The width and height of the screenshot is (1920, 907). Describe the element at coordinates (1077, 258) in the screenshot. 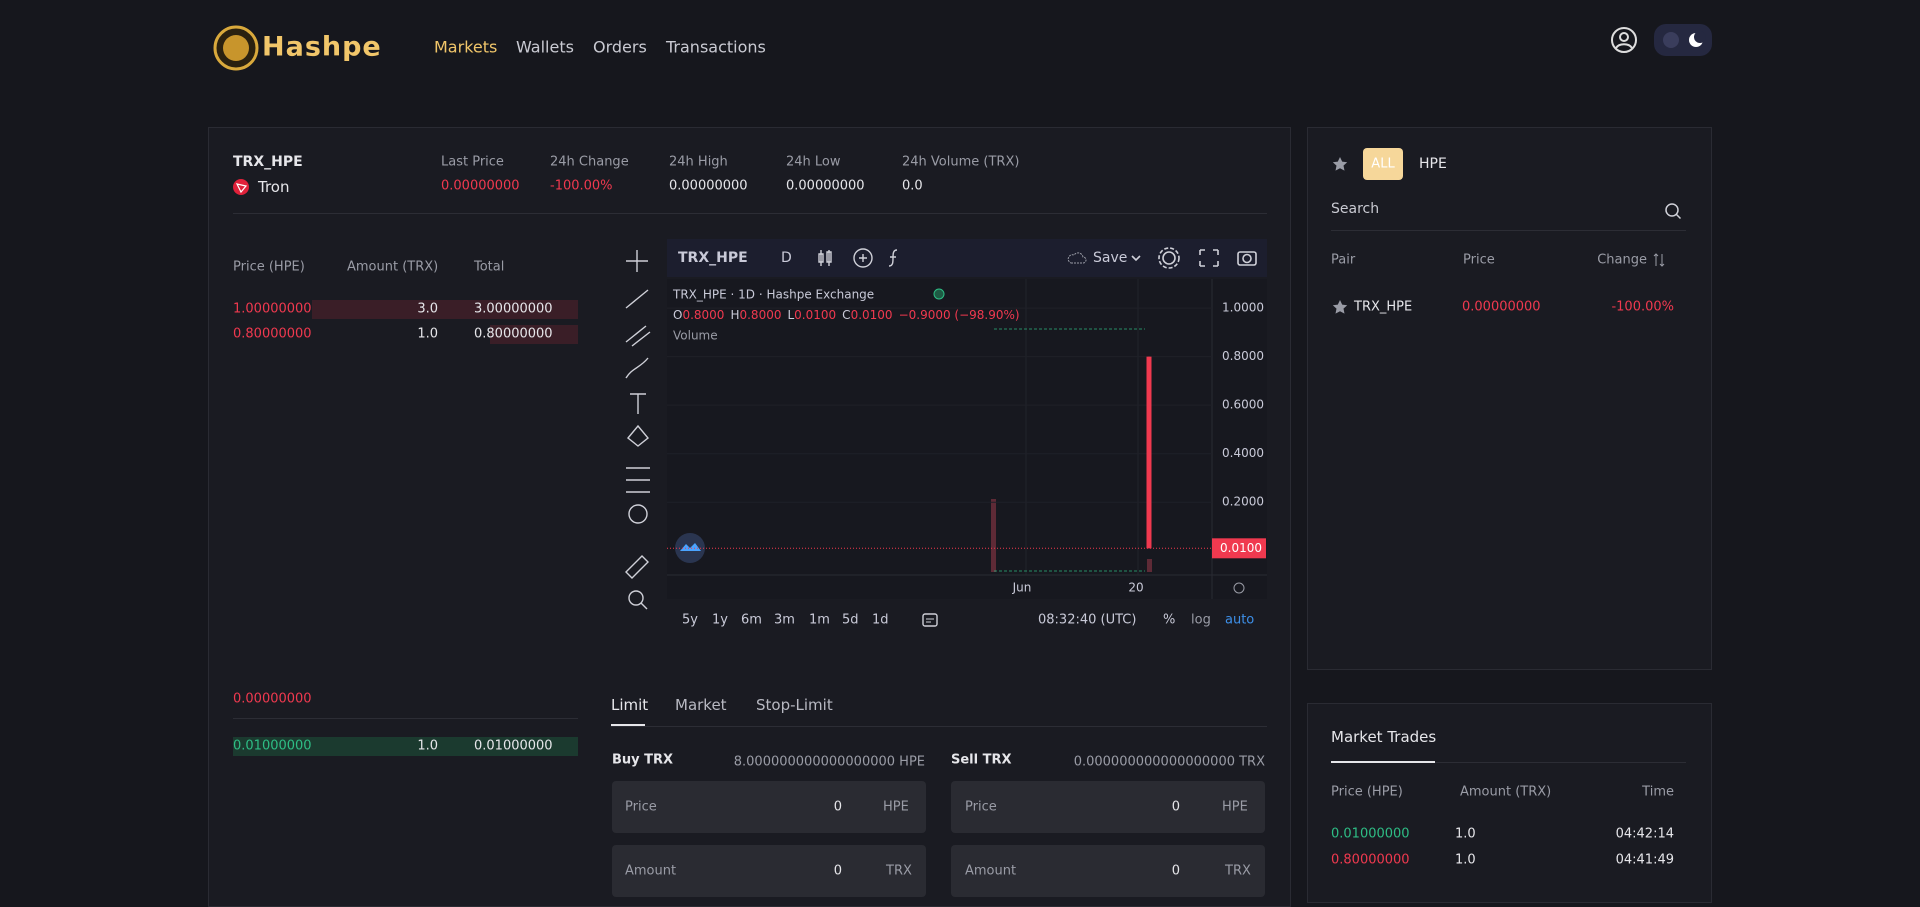

I see `cloud-icon` at that location.